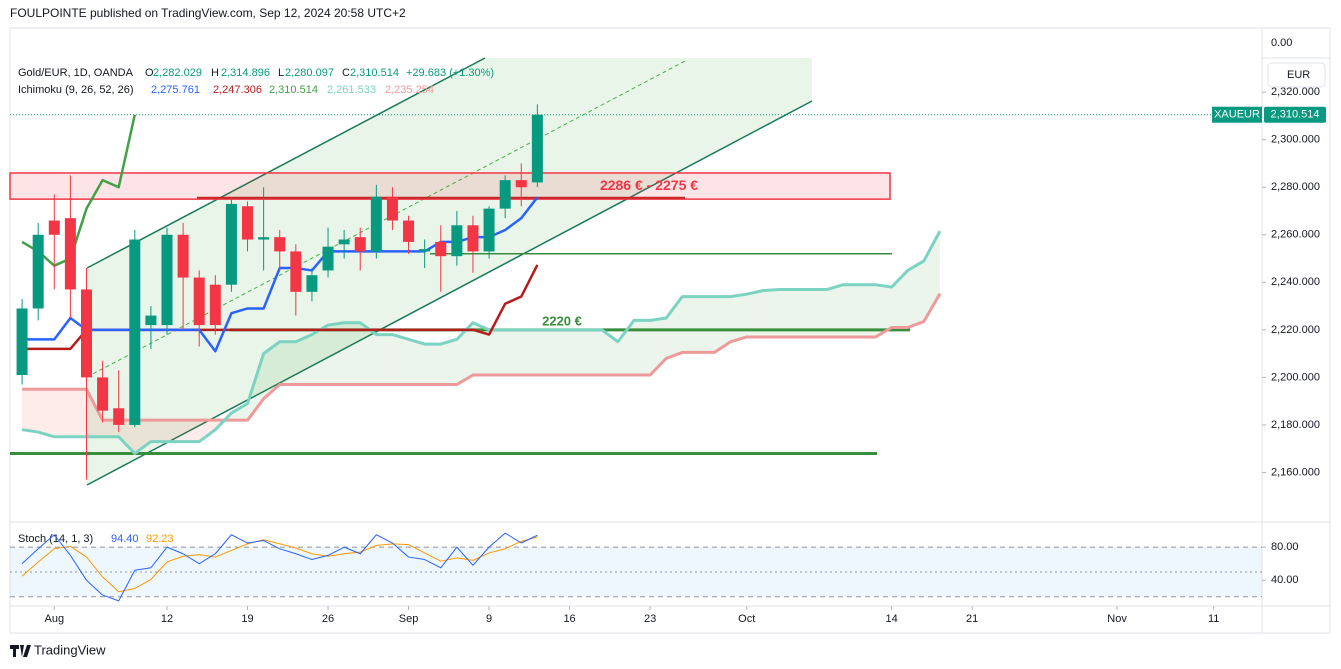  Describe the element at coordinates (237, 90) in the screenshot. I see `indicator-value: 2,247.306` at that location.